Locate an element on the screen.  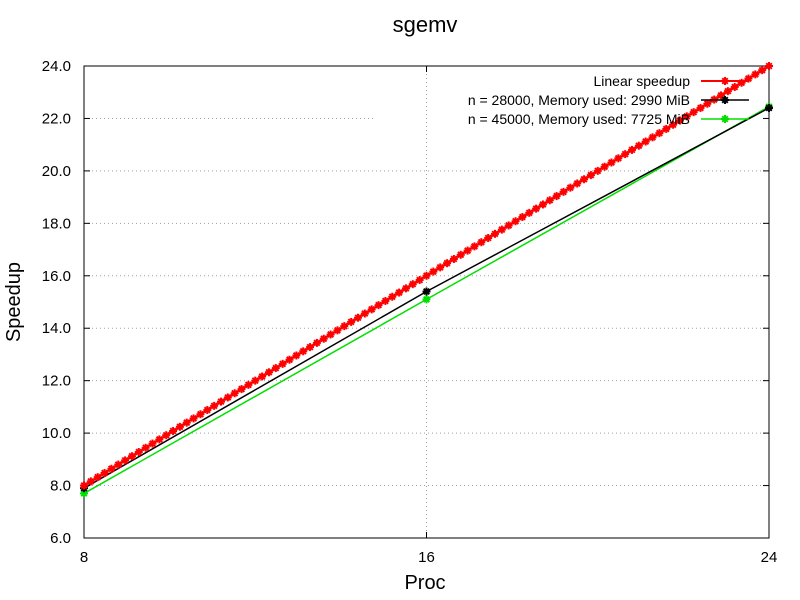
y-tick-label: 16.0 is located at coordinates (56, 276).